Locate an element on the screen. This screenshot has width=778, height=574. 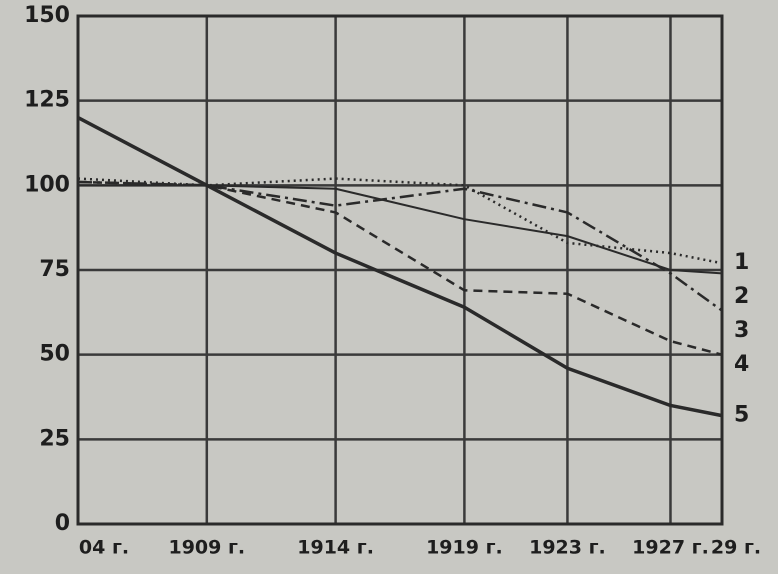
series-label: 1 is located at coordinates (741, 262).